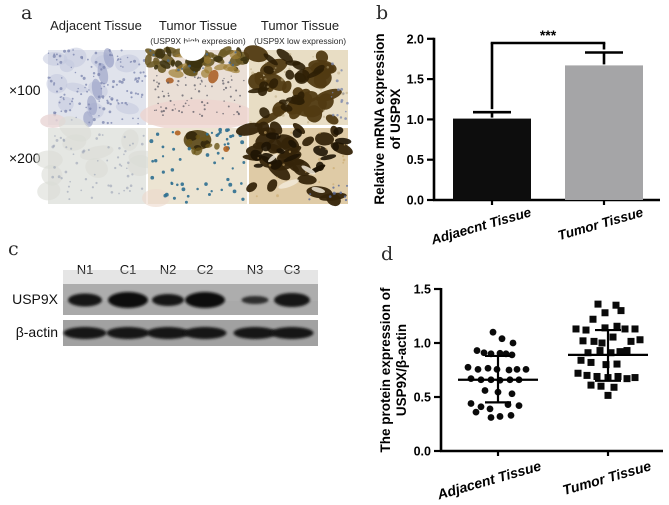 The height and width of the screenshot is (505, 669). Describe the element at coordinates (190, 333) in the screenshot. I see `western-blot-strip-beta-actin` at that location.